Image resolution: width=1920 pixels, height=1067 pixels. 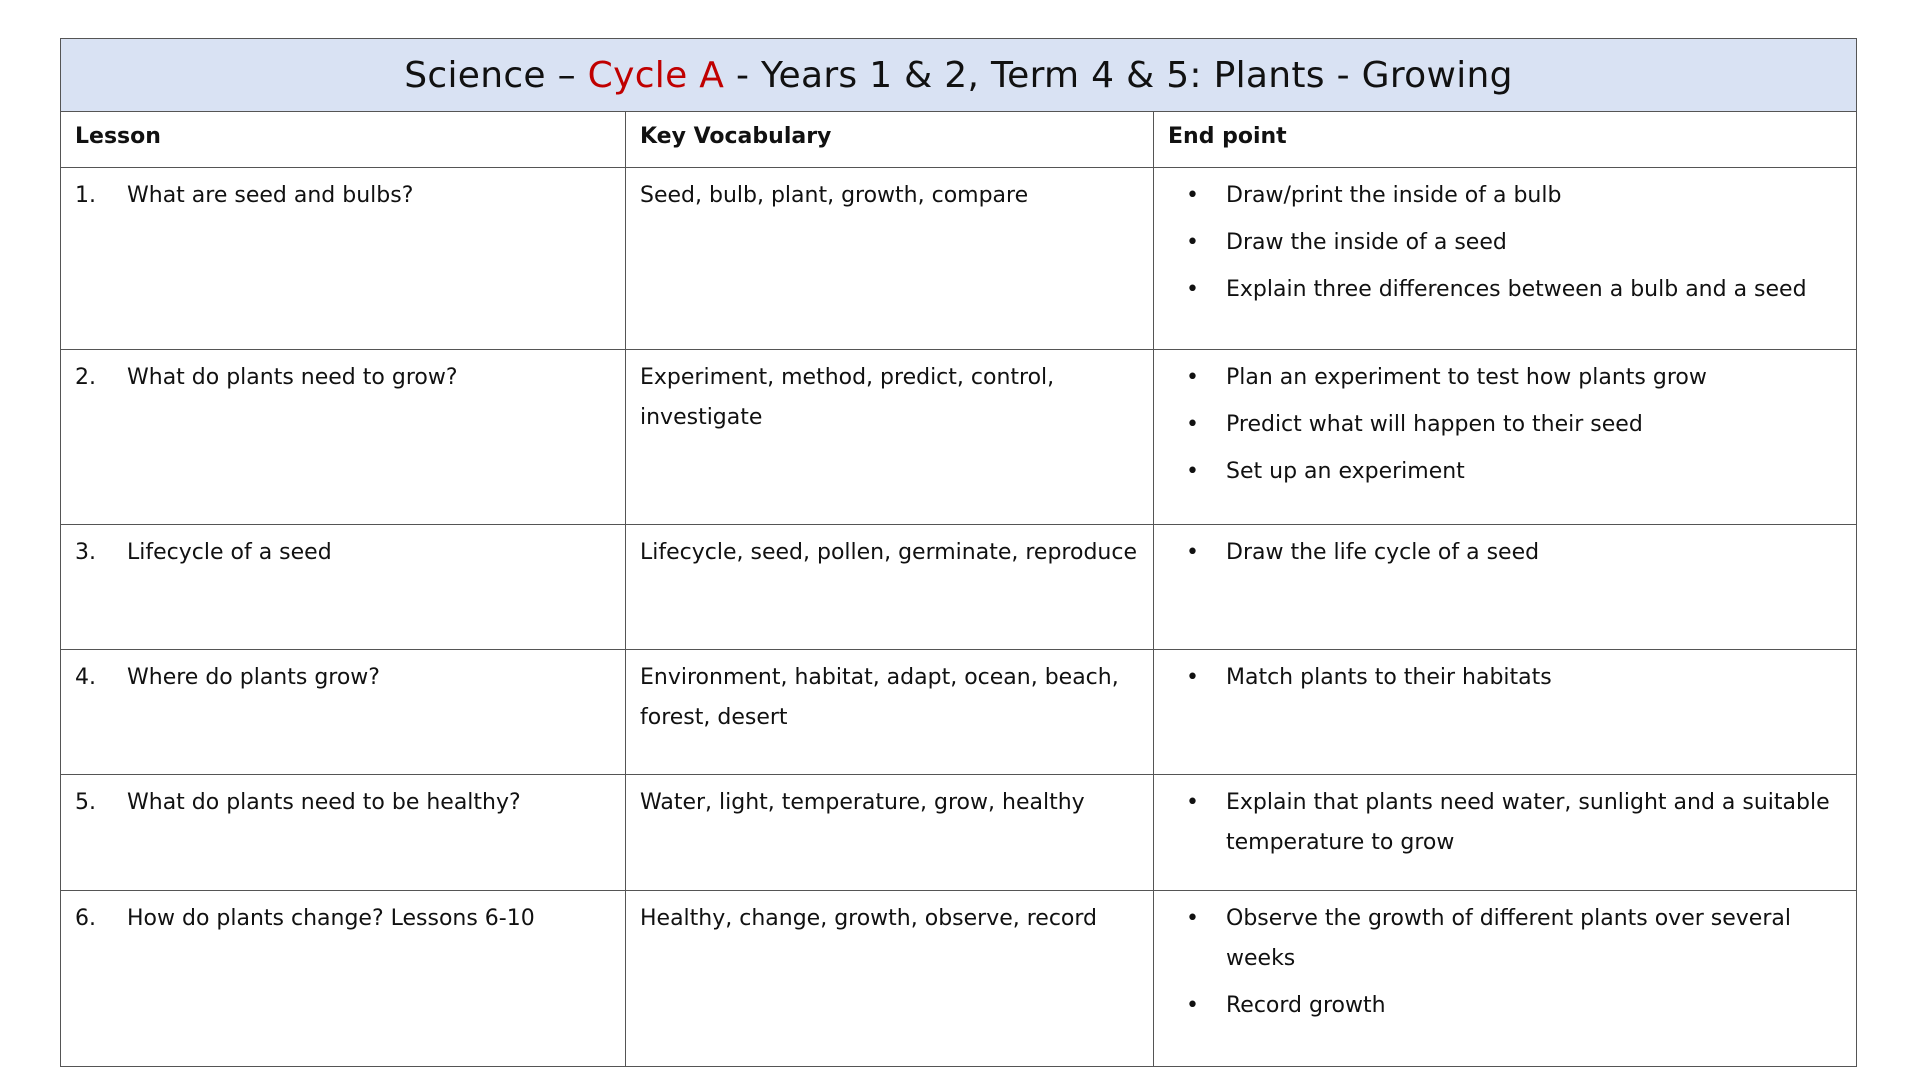 What do you see at coordinates (343, 437) in the screenshot?
I see `lesson-cell: 2. What do plants need to grow?` at bounding box center [343, 437].